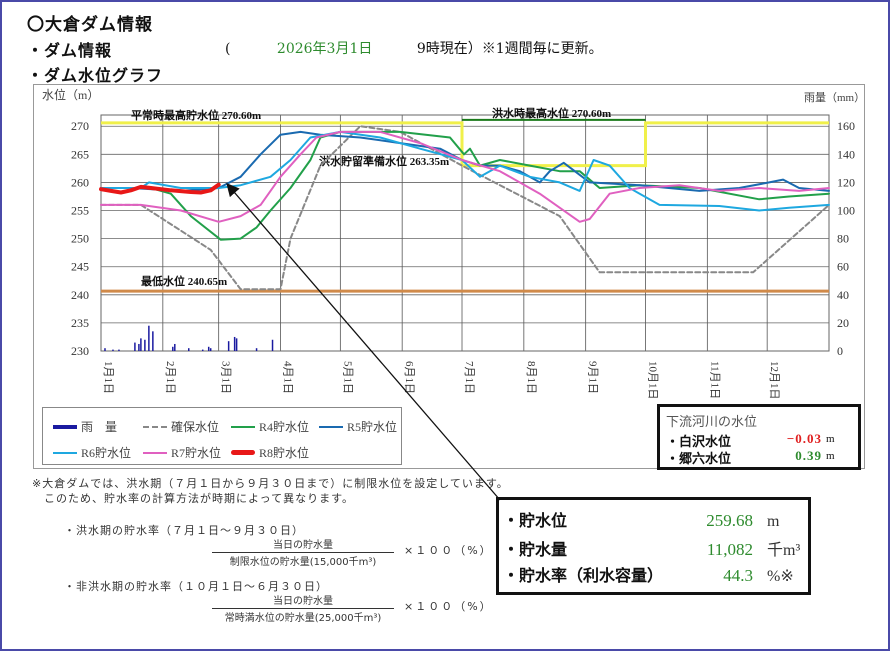  What do you see at coordinates (712, 421) in the screenshot?
I see `river-panel-title: 下流河川の水位` at bounding box center [712, 421].